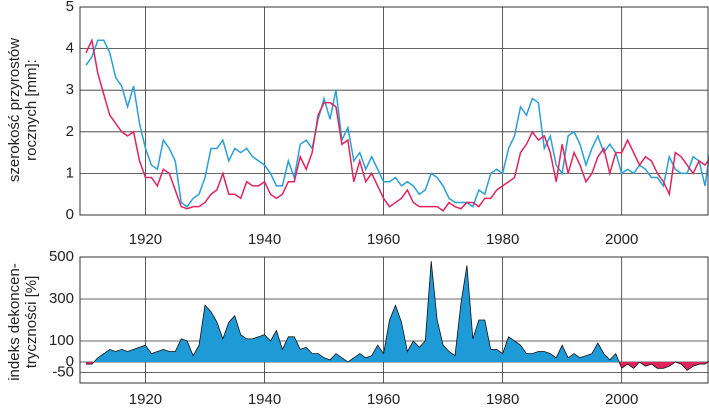  What do you see at coordinates (61, 256) in the screenshot?
I see `y-tick-label: 500` at bounding box center [61, 256].